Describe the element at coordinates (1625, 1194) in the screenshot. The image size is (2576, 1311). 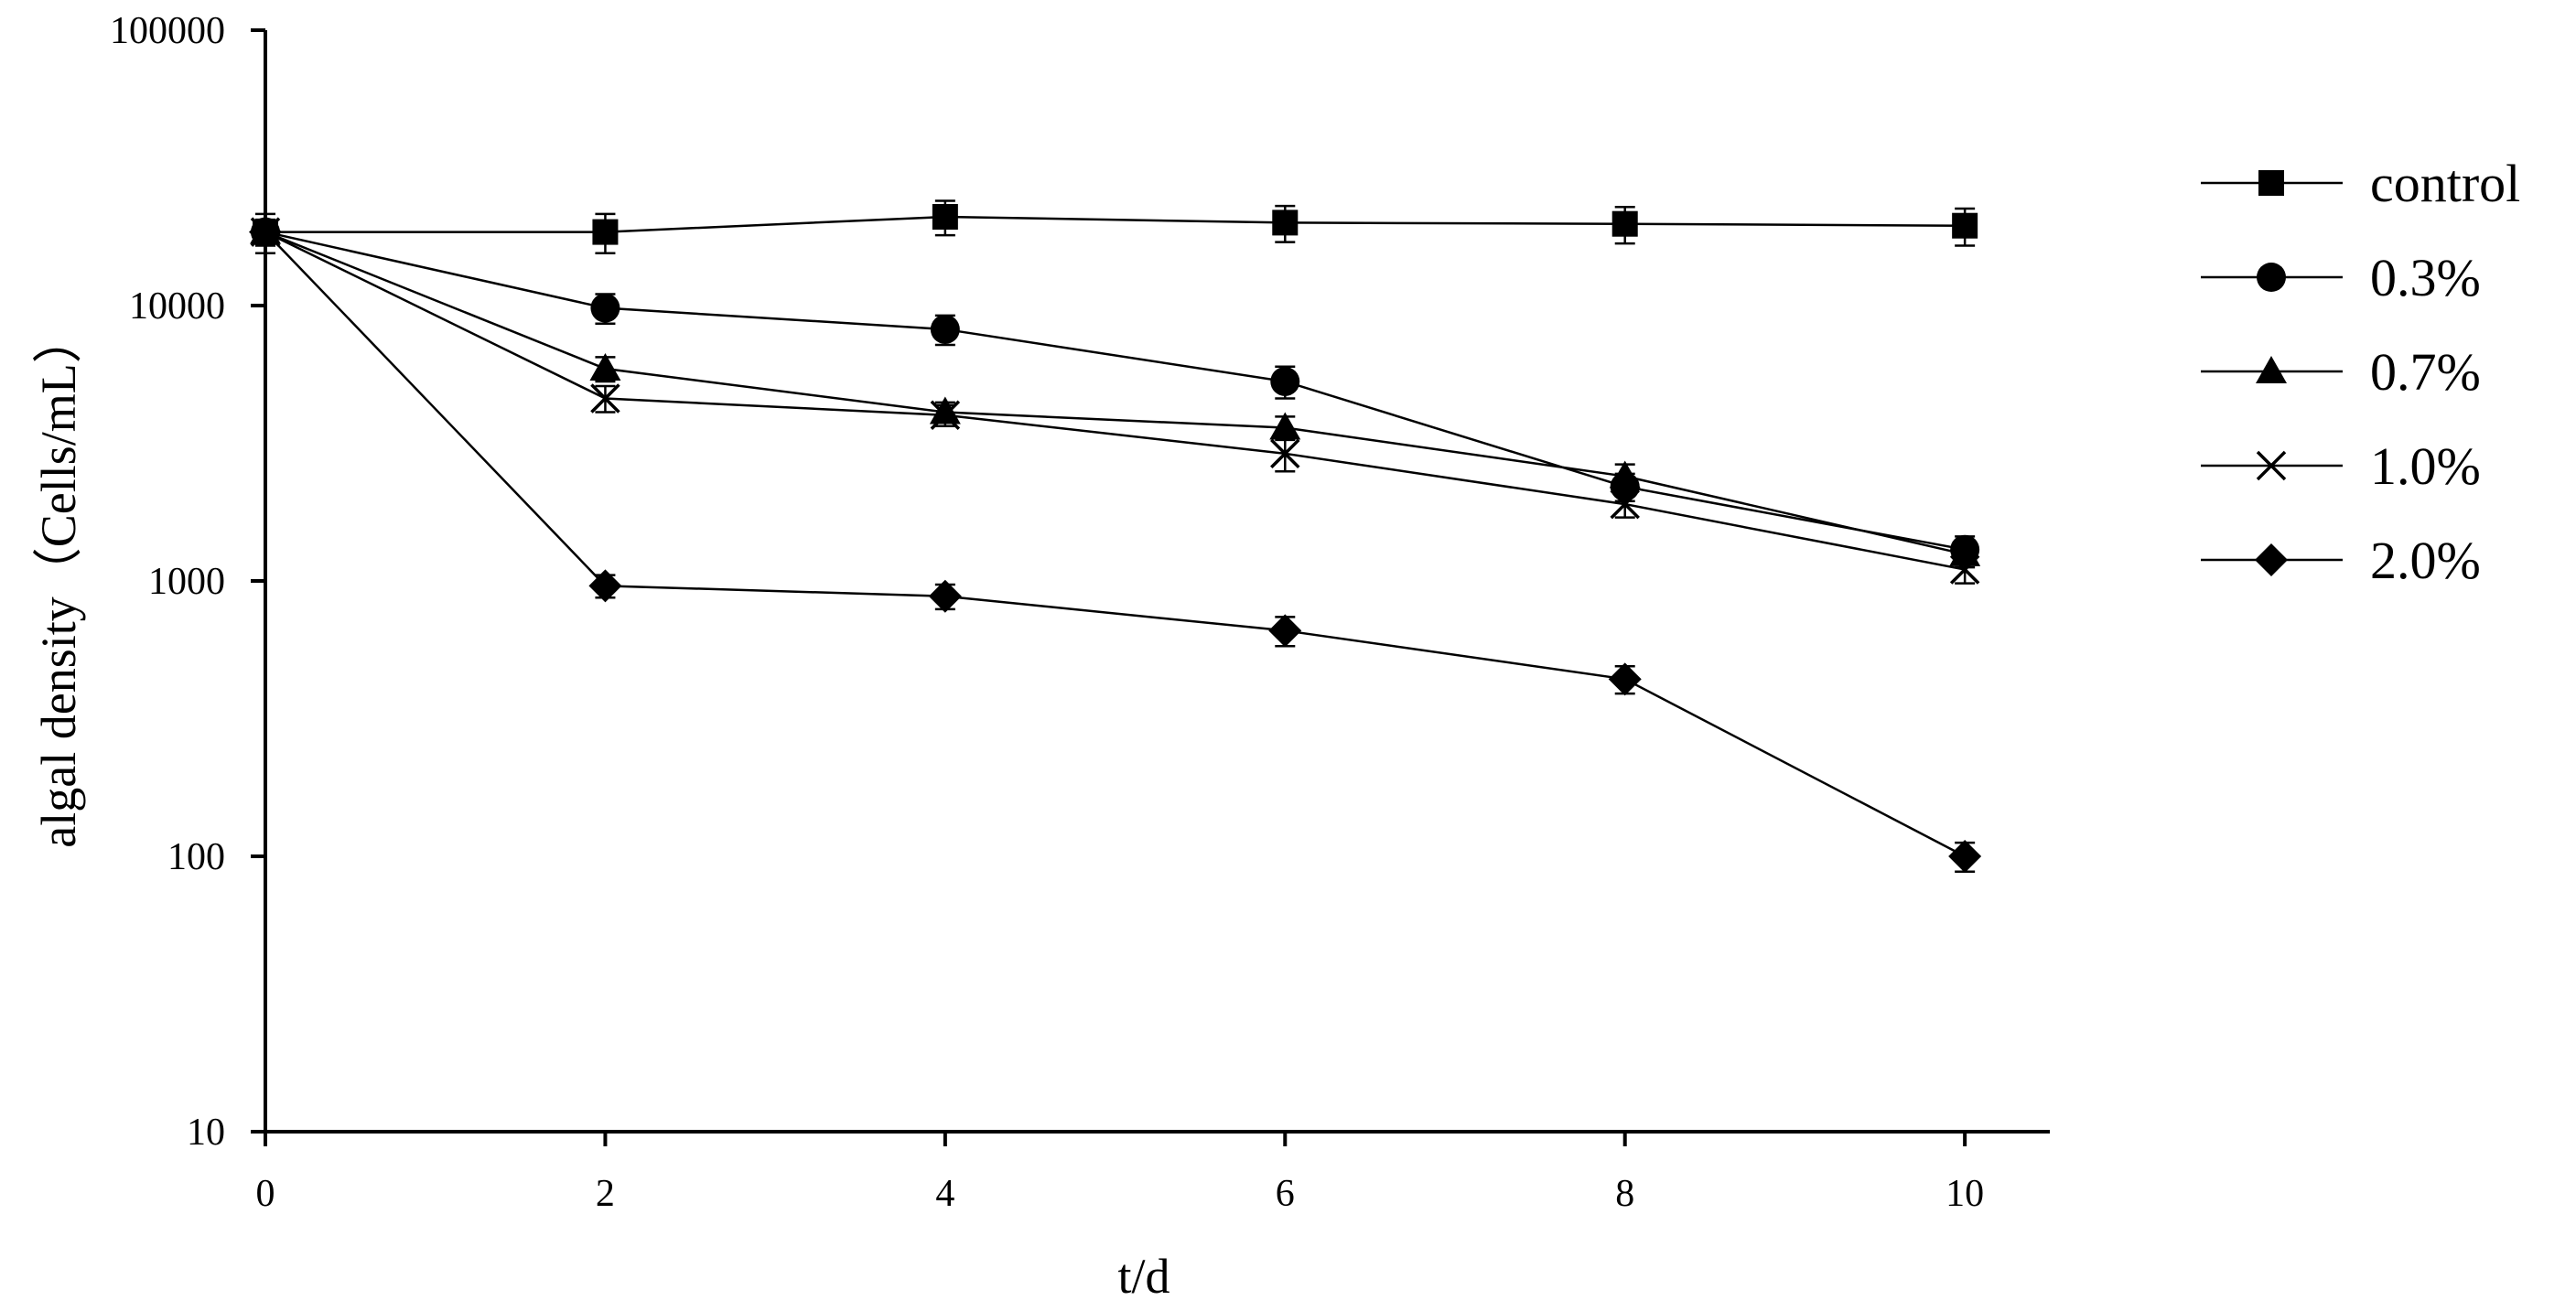
I see `x-tick-label: 8` at that location.